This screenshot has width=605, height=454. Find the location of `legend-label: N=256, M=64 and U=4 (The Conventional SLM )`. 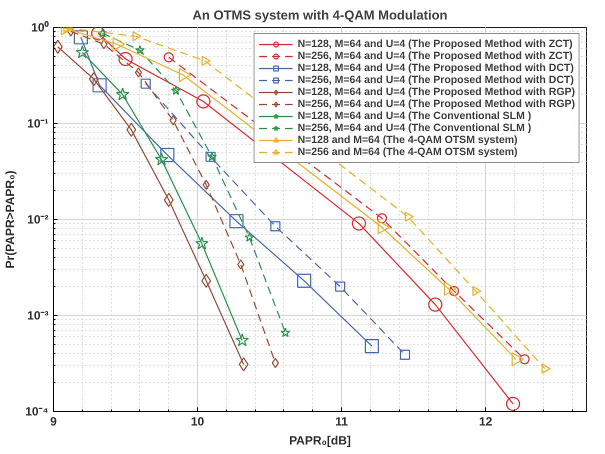

legend-label: N=256, M=64 and U=4 (The Conventional SLM ) is located at coordinates (415, 128).